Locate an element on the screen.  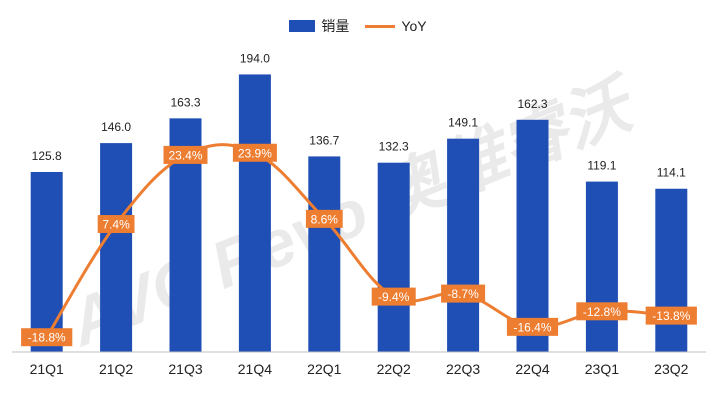
bar-22Q2 is located at coordinates (393, 257).